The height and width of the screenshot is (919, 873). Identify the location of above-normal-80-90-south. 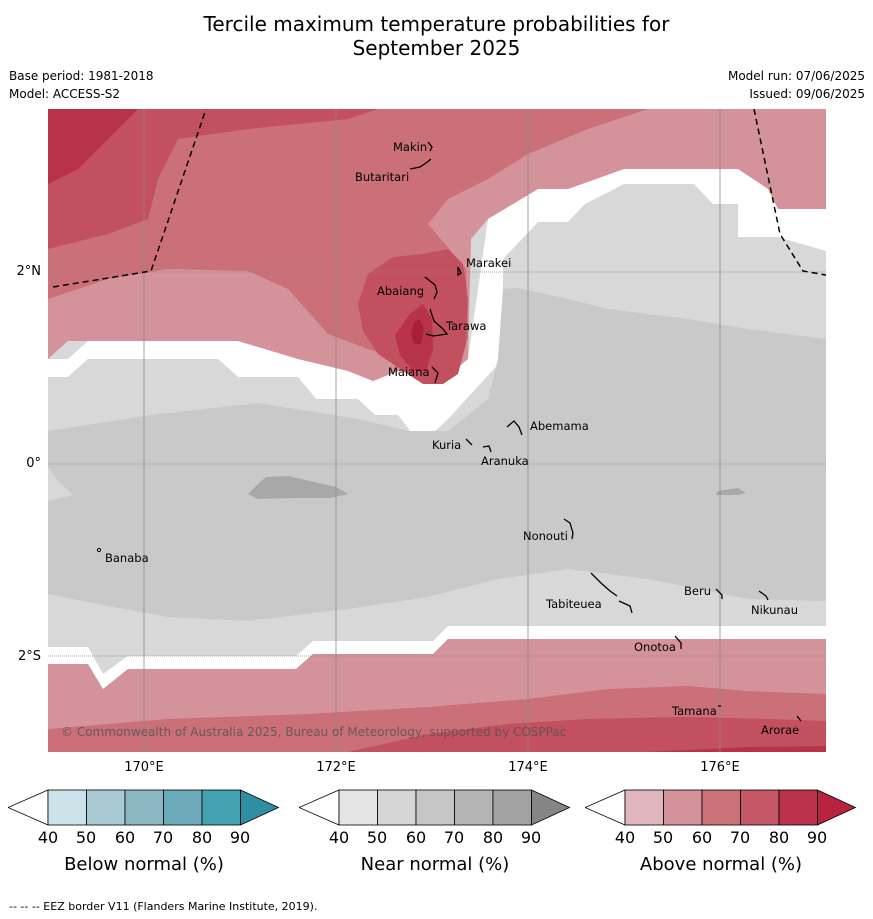
(737, 749).